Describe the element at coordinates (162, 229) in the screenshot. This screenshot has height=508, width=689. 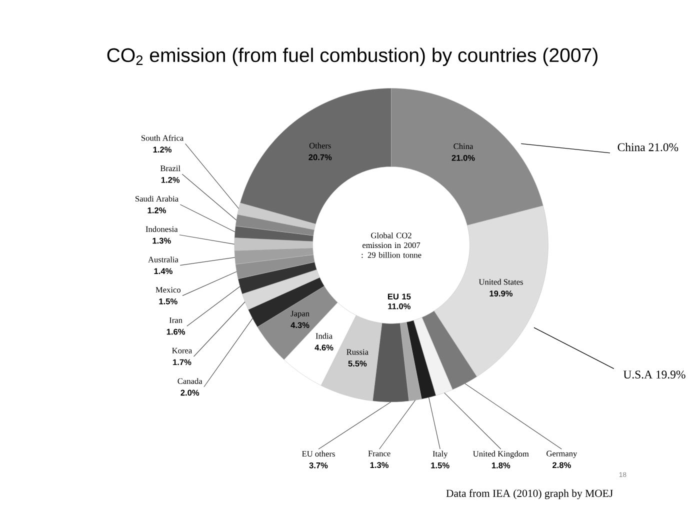
I see `slice-label: Indonesia` at that location.